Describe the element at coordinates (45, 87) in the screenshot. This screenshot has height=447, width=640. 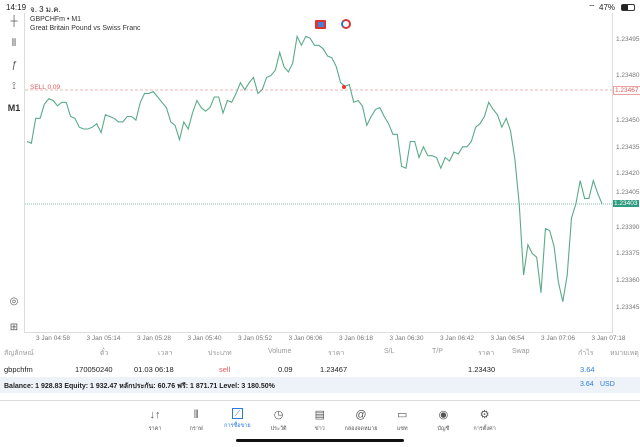
I see `sell-label: SELL 0.09` at that location.